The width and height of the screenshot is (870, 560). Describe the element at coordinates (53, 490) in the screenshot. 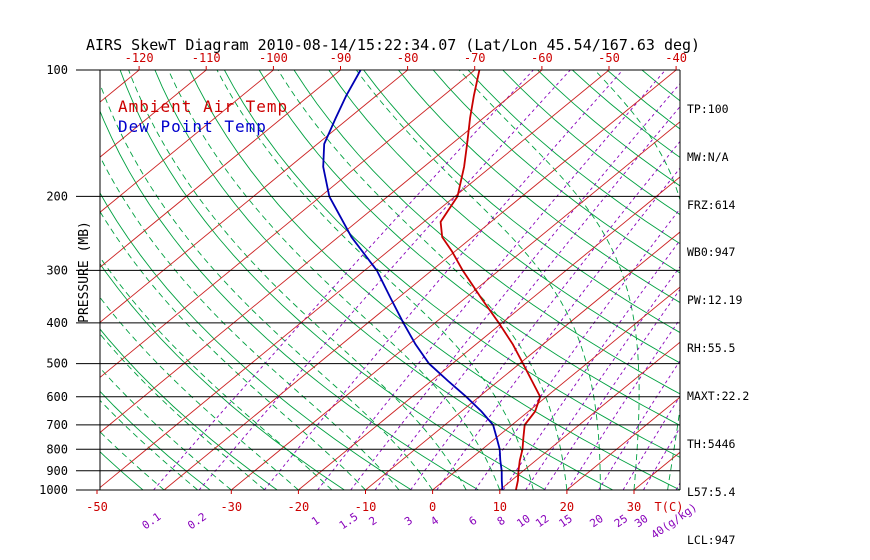

I see `pressure-tick-label: 1000` at that location.